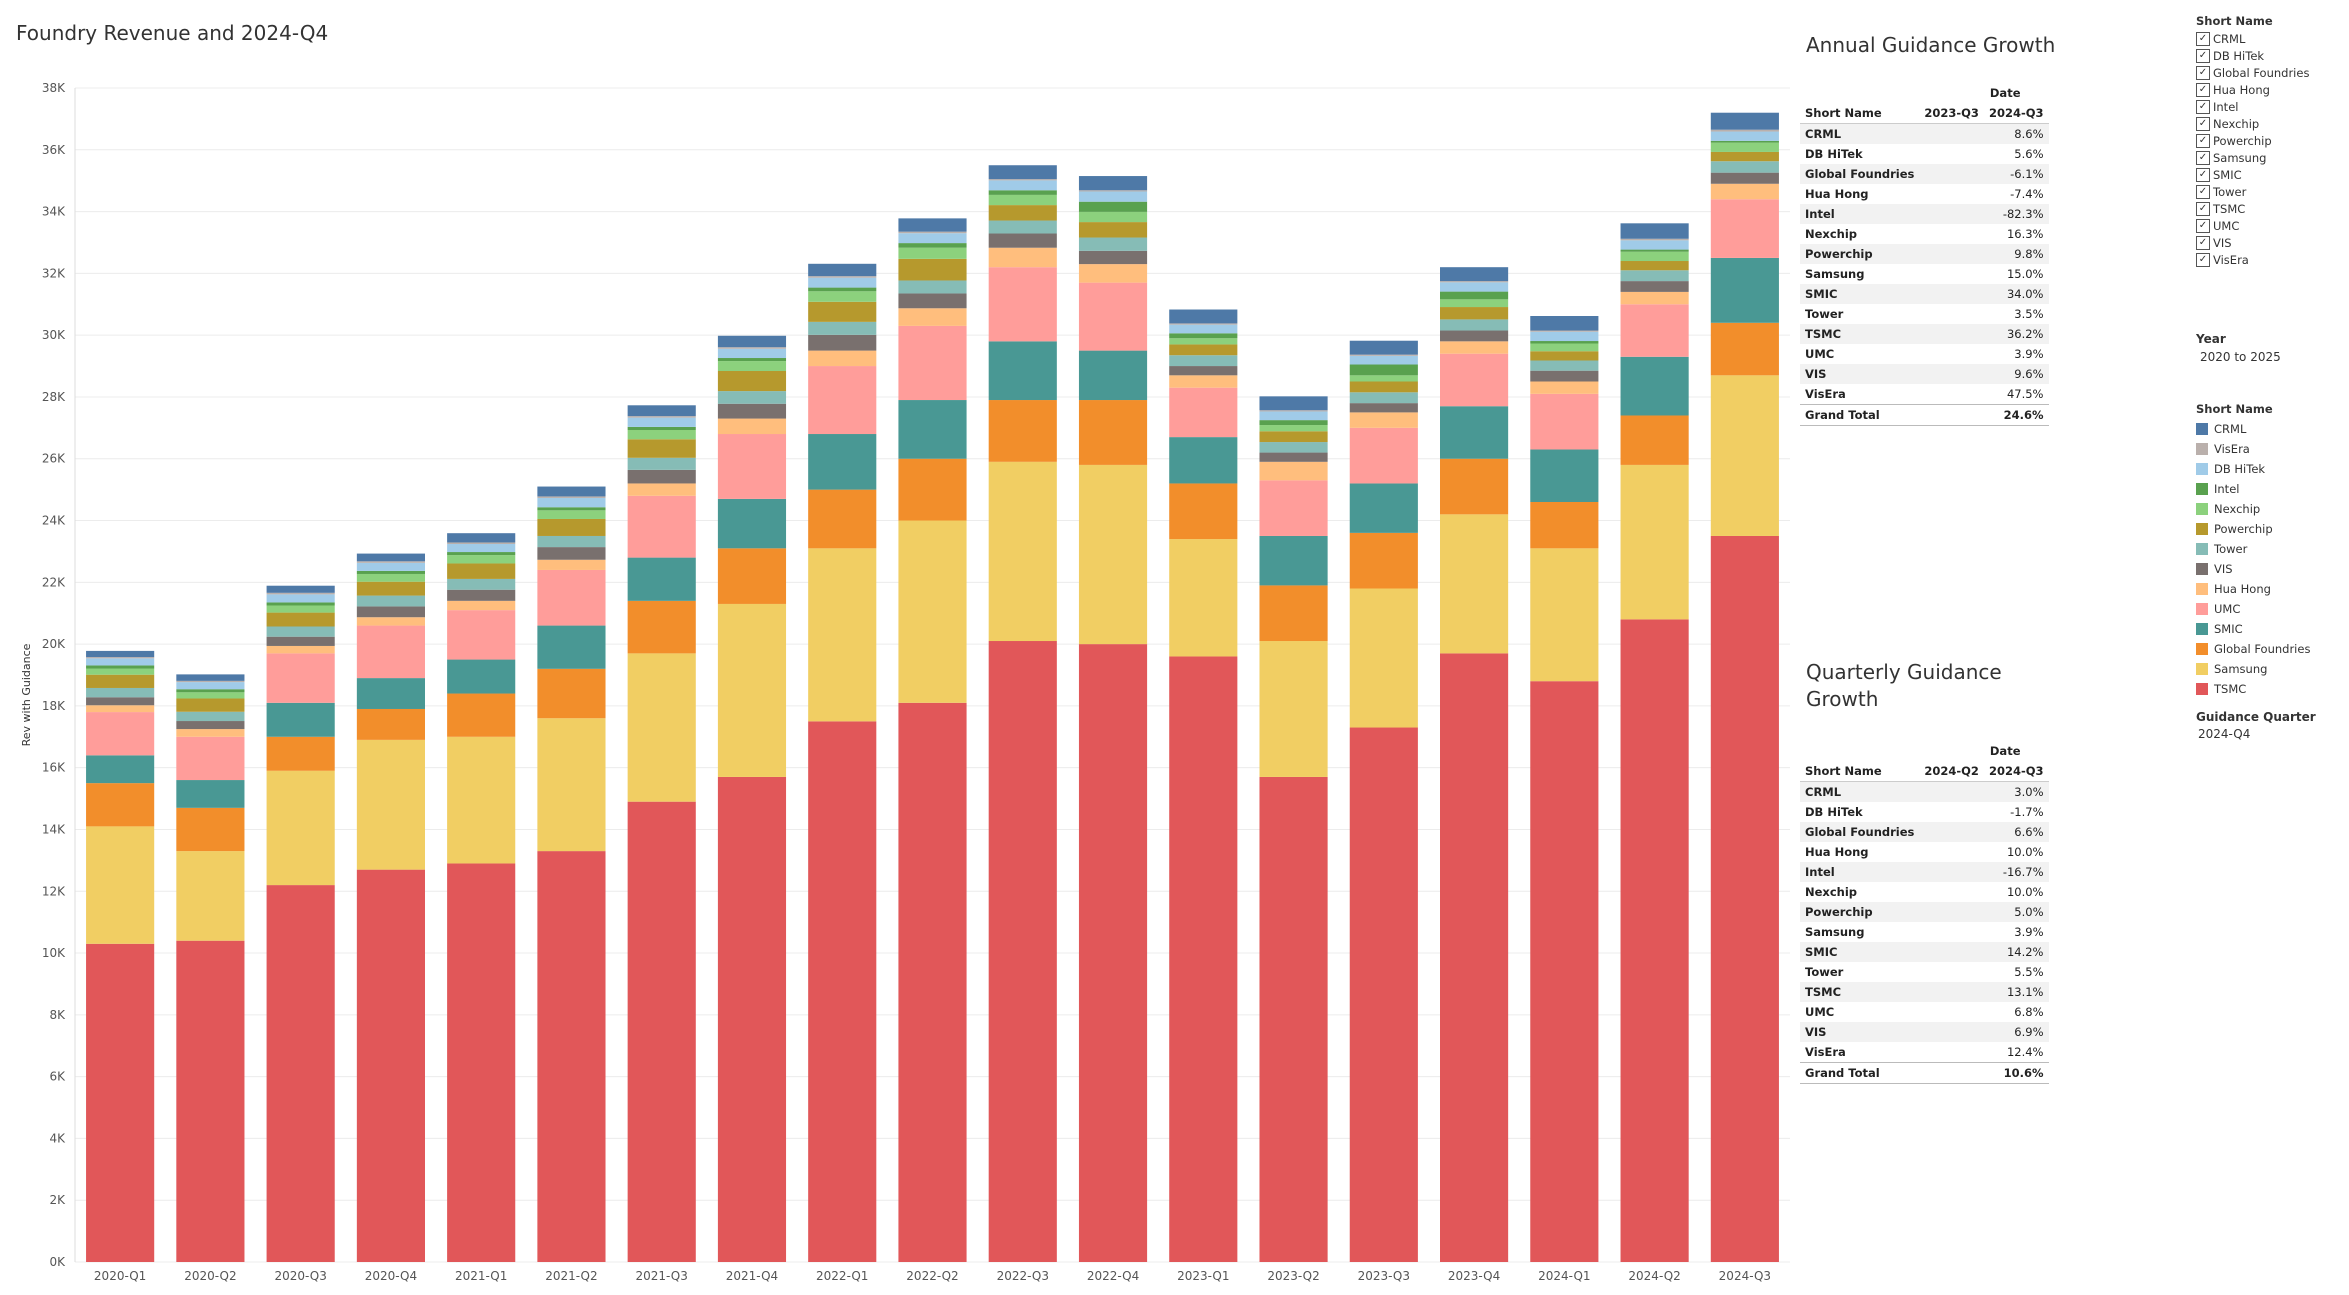  I want to click on legend-item: Hua Hong, so click(2253, 589).